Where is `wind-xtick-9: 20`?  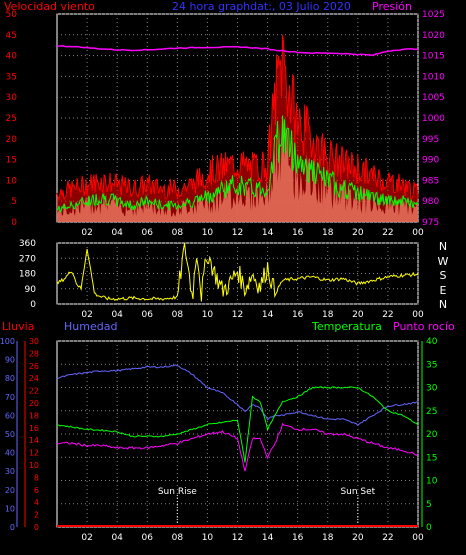 wind-xtick-9: 20 is located at coordinates (358, 233).